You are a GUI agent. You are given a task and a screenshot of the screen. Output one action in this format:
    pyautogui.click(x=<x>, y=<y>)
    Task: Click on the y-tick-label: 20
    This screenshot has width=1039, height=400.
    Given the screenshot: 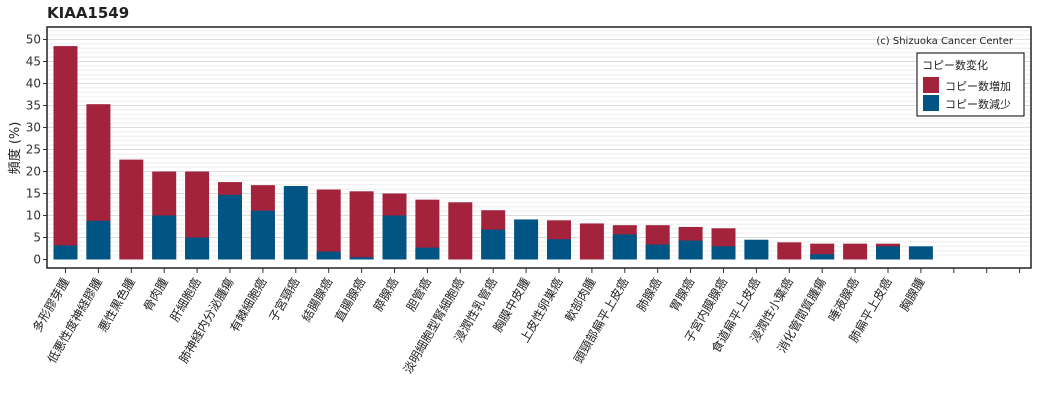 What is the action you would take?
    pyautogui.click(x=33, y=172)
    